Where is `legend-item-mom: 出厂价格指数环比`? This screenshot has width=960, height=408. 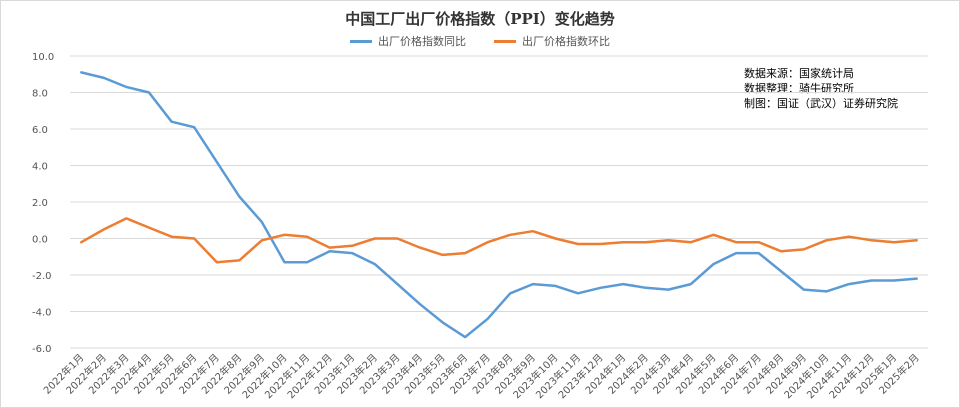
legend-item-mom: 出厂价格指数环比 is located at coordinates (552, 41).